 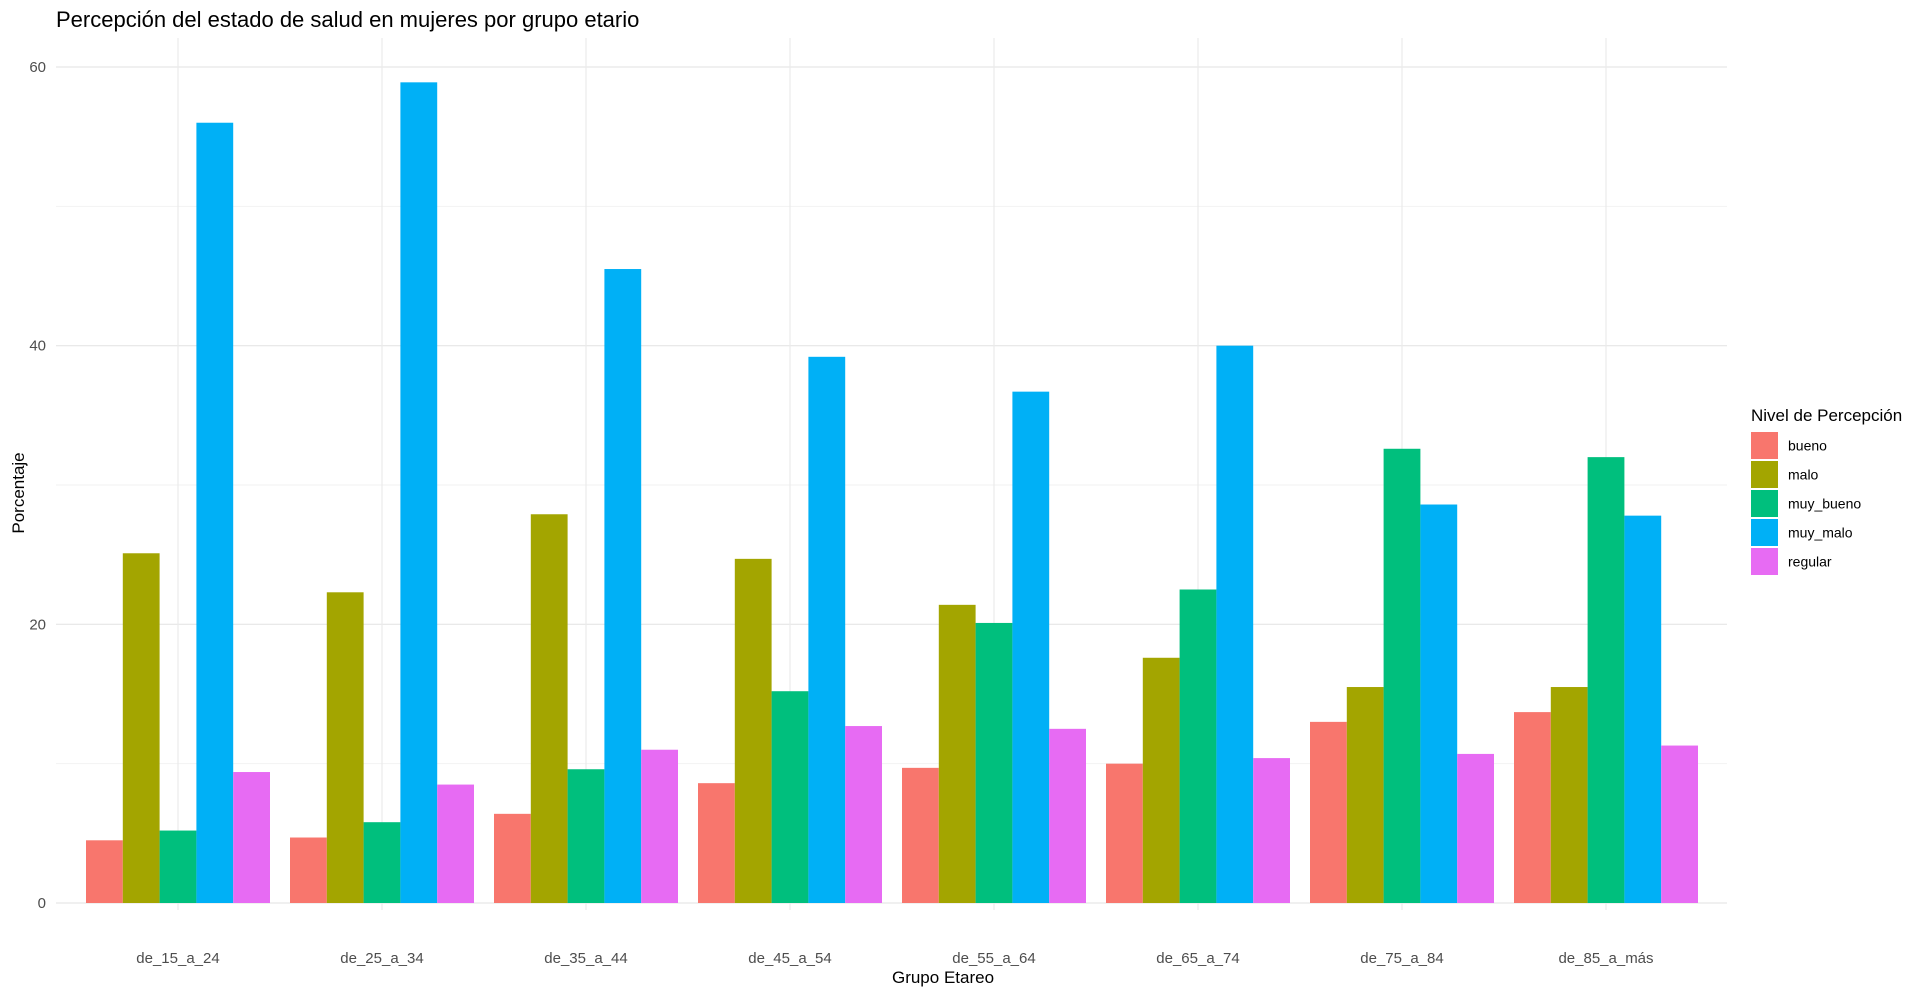 I want to click on y-tick-label: 20, so click(x=37, y=624).